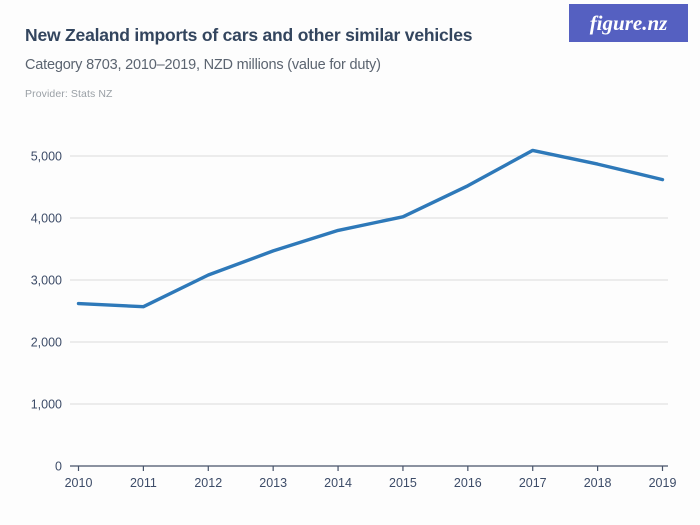 This screenshot has width=700, height=525. I want to click on y-axis-tick-label: 2,000, so click(46, 343).